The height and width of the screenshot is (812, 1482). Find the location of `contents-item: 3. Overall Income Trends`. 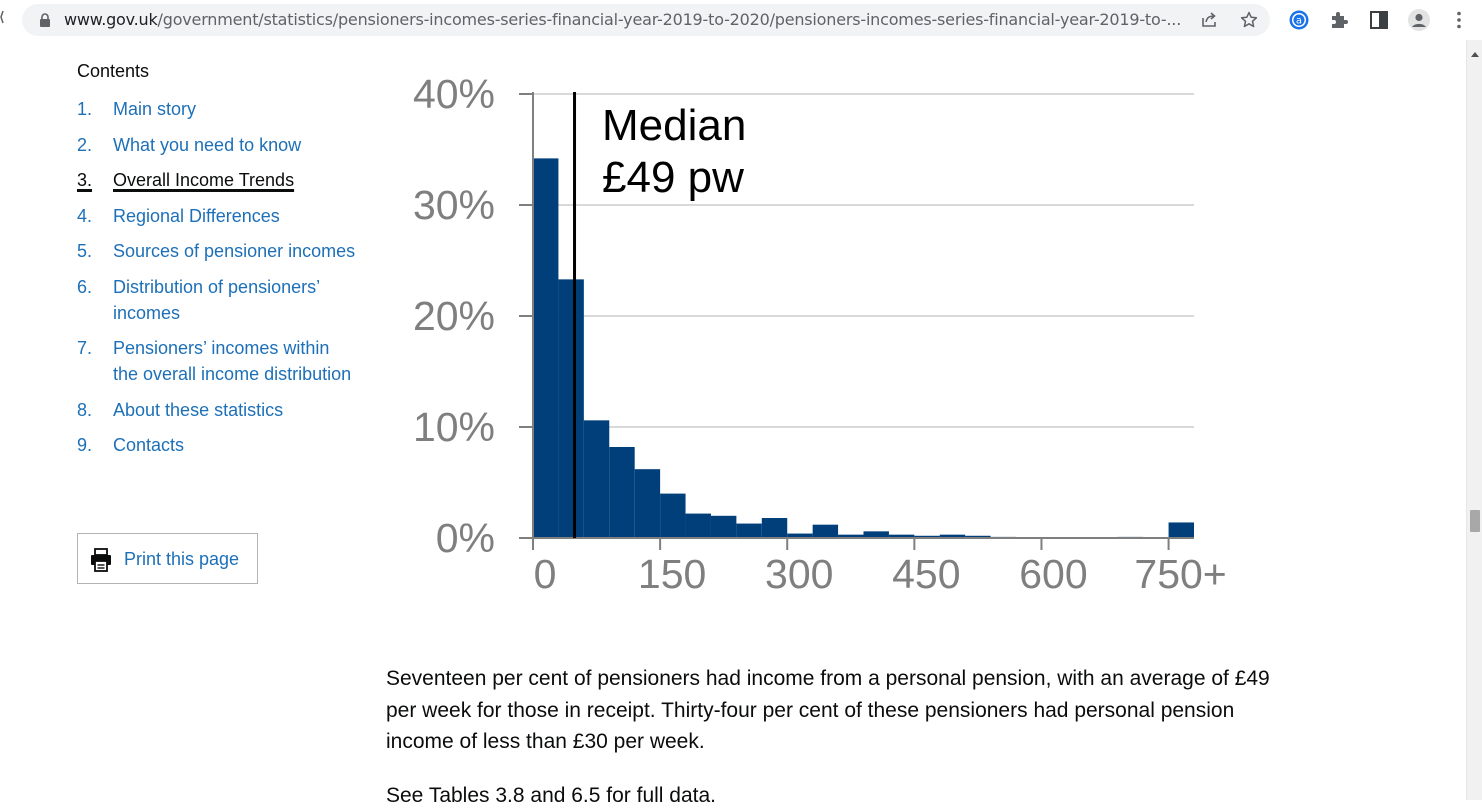

contents-item: 3. Overall Income Trends is located at coordinates (217, 180).